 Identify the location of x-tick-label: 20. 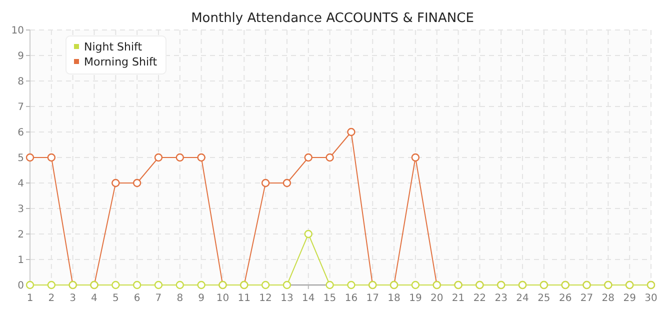
(437, 298).